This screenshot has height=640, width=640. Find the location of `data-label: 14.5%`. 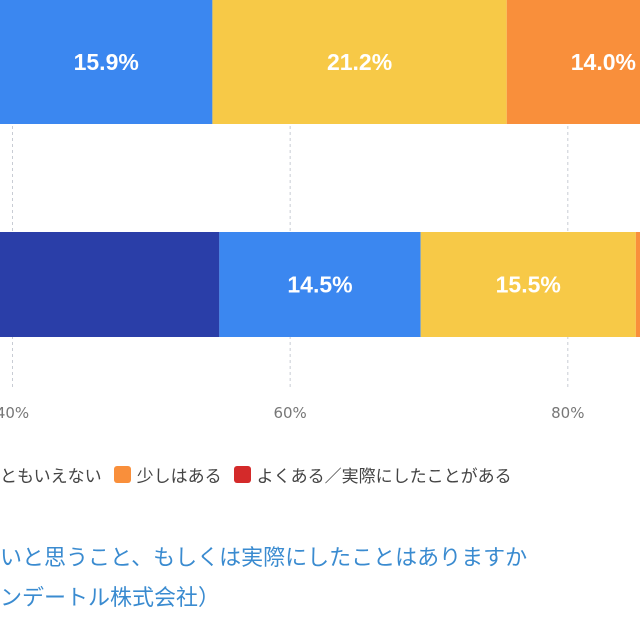

data-label: 14.5% is located at coordinates (319, 285).